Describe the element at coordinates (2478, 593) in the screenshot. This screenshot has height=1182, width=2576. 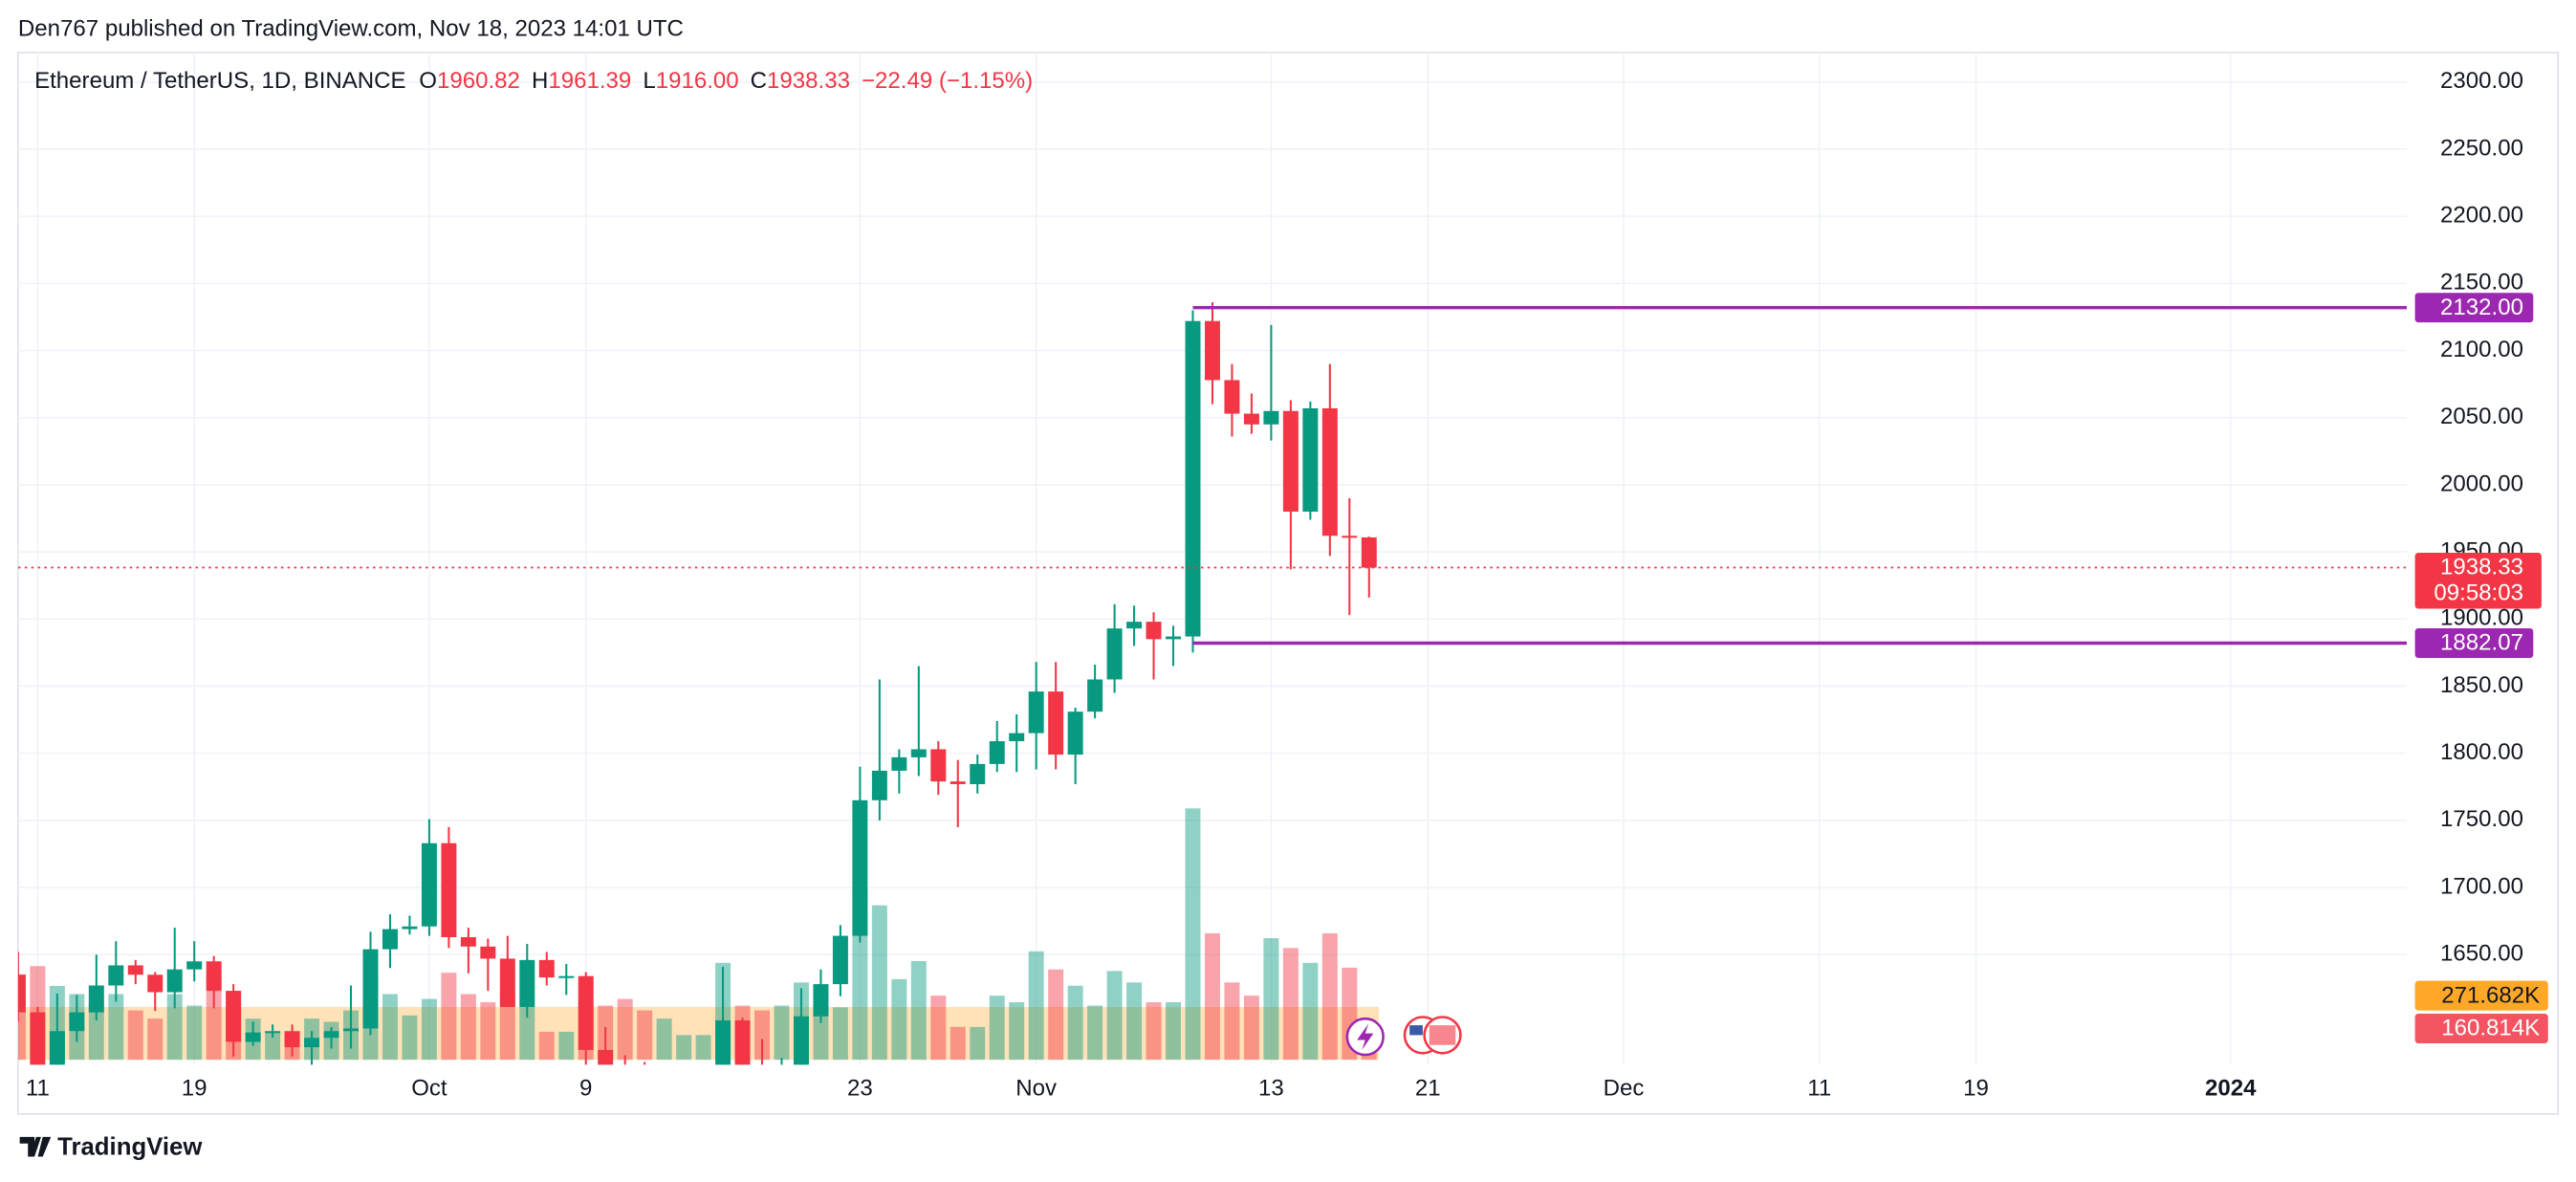
I see `countdown-label: 09:58:03` at that location.